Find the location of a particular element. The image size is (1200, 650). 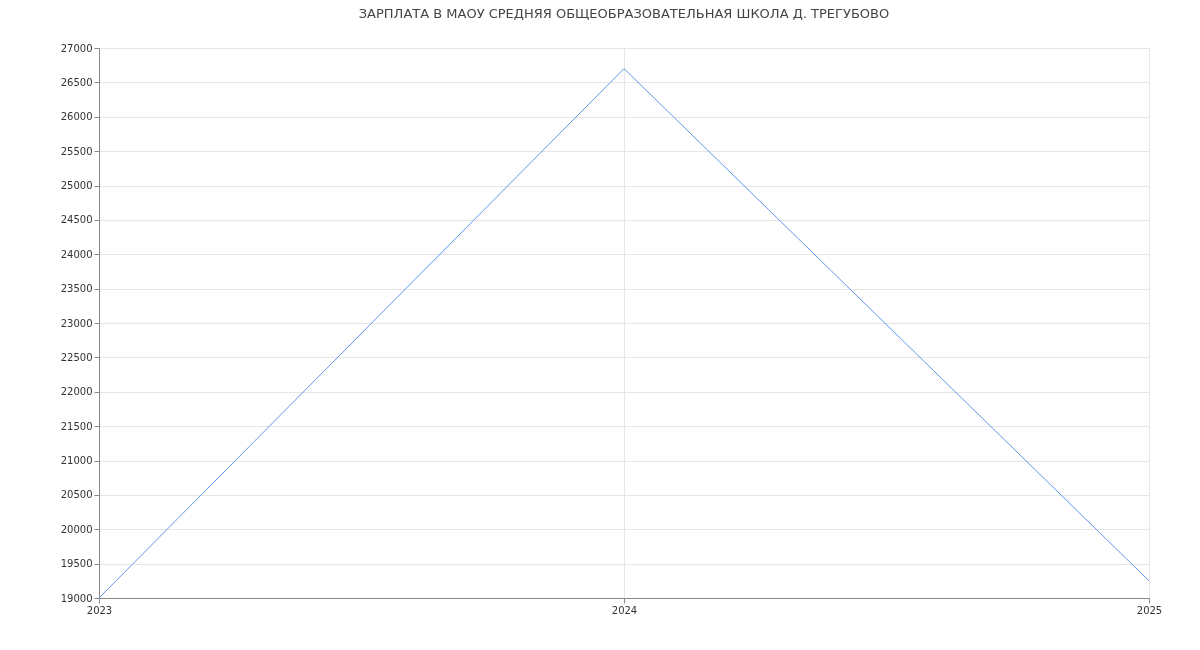

y-tick-label: 19000 is located at coordinates (76, 598).